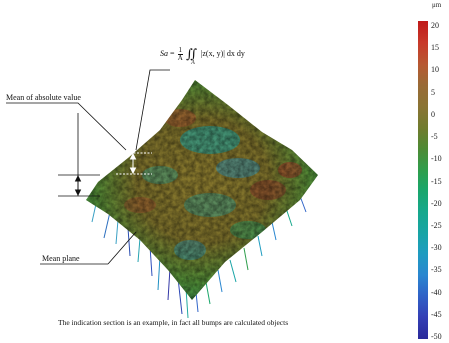 The height and width of the screenshot is (343, 449). Describe the element at coordinates (434, 137) in the screenshot. I see `colorbar-tick-label: -5` at that location.